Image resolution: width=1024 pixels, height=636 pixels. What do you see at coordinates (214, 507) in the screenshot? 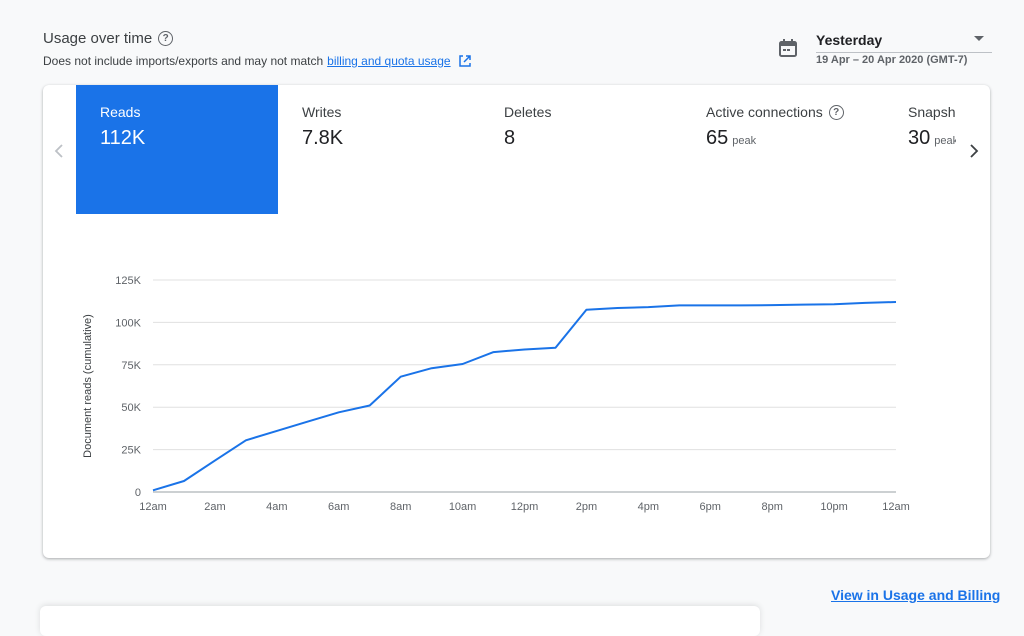
I see `x-tick-label: 2am` at bounding box center [214, 507].